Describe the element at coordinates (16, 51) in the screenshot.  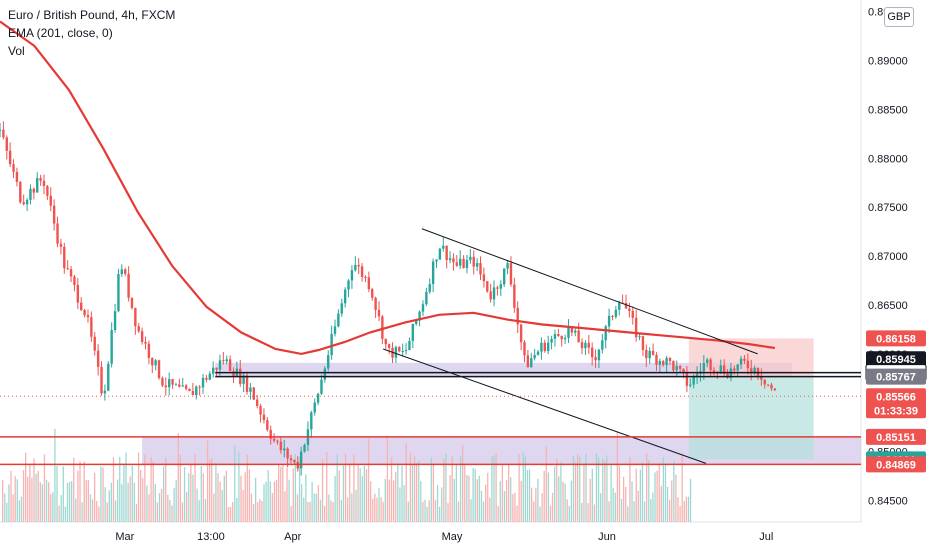
I see `legend-volume: Vol` at that location.